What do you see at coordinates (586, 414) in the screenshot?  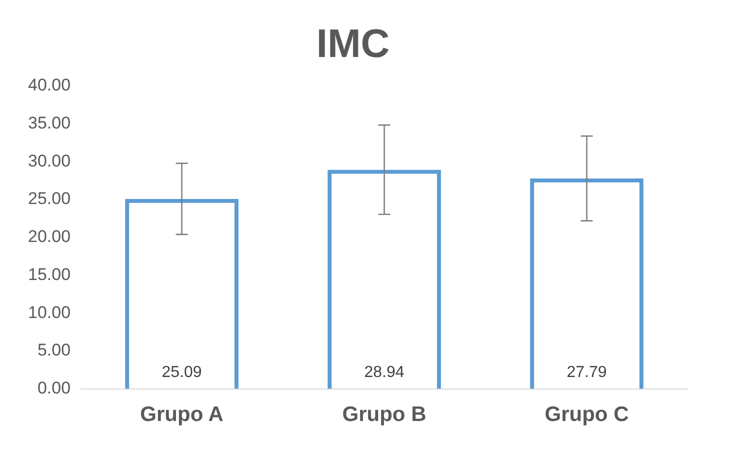 I see `x-tick-label: Grupo C` at bounding box center [586, 414].